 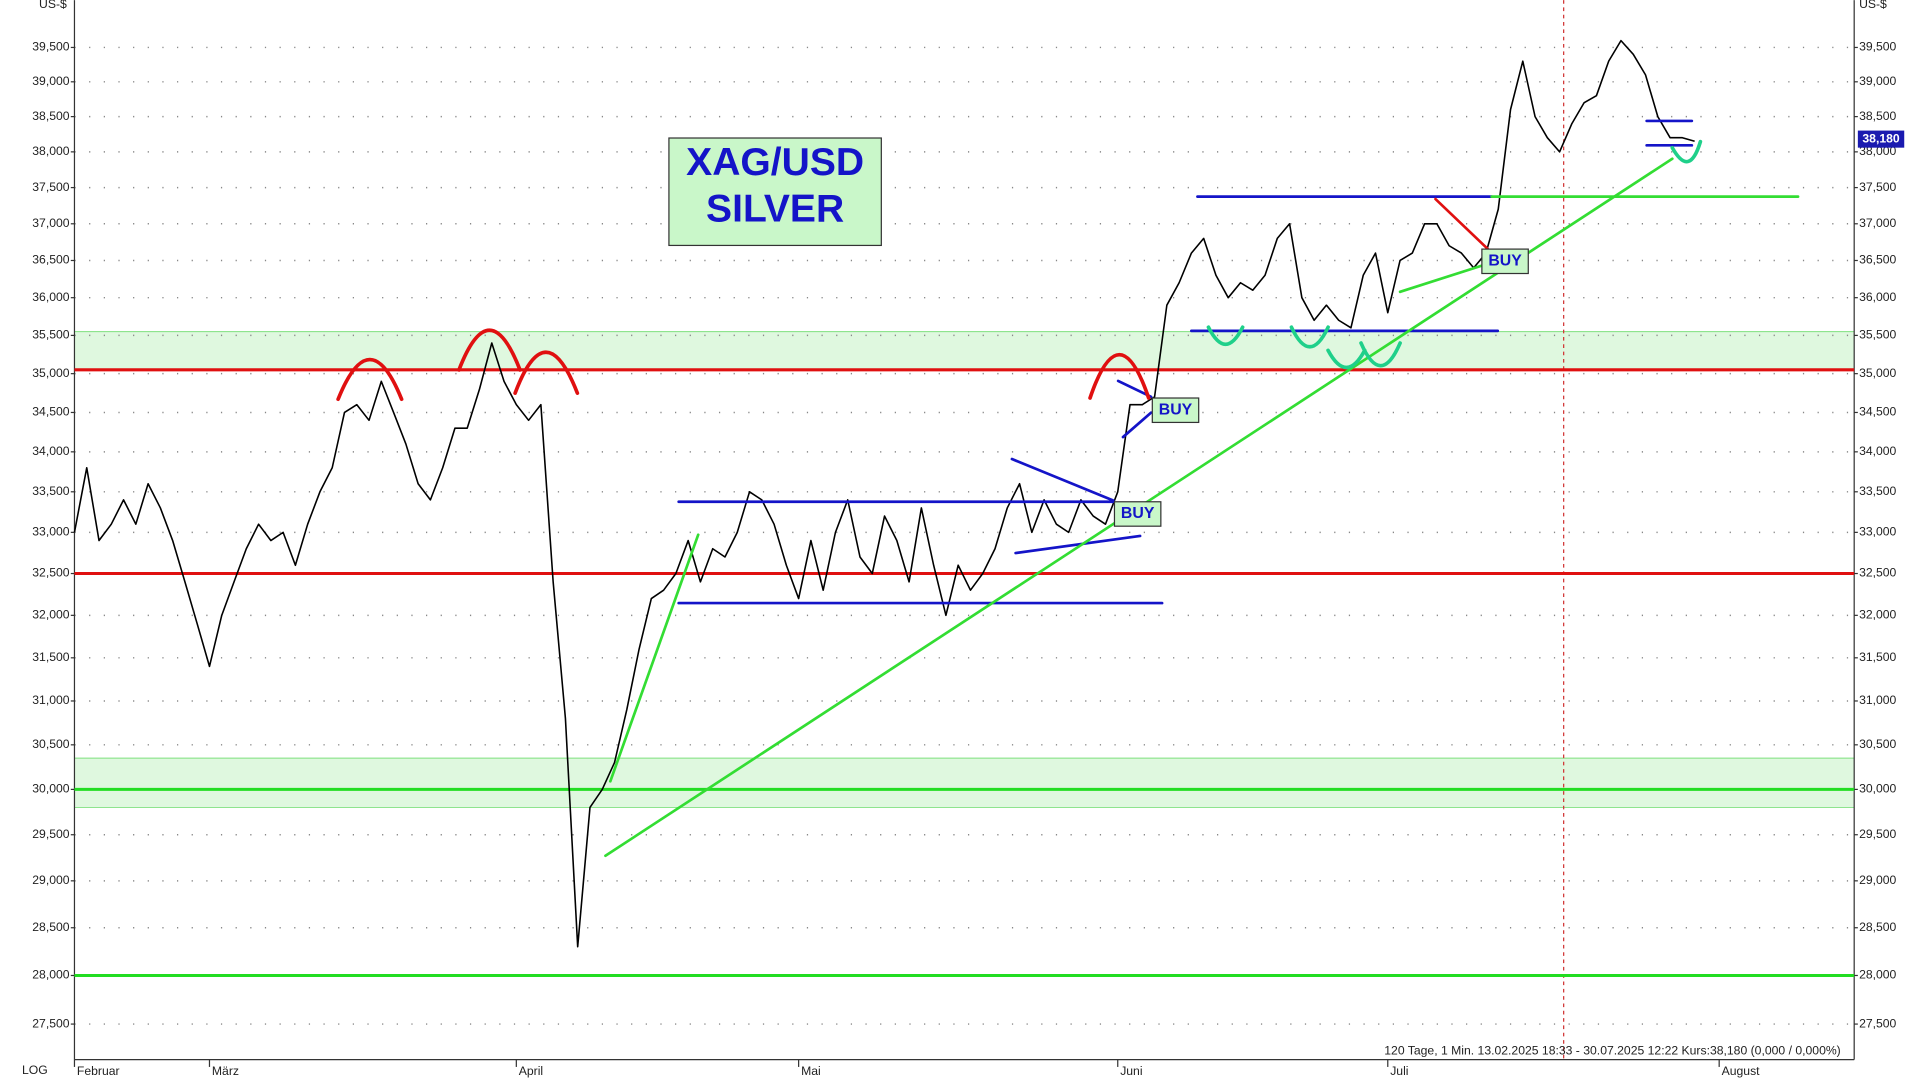 I want to click on chart-title: XAG/USD, so click(x=775, y=162).